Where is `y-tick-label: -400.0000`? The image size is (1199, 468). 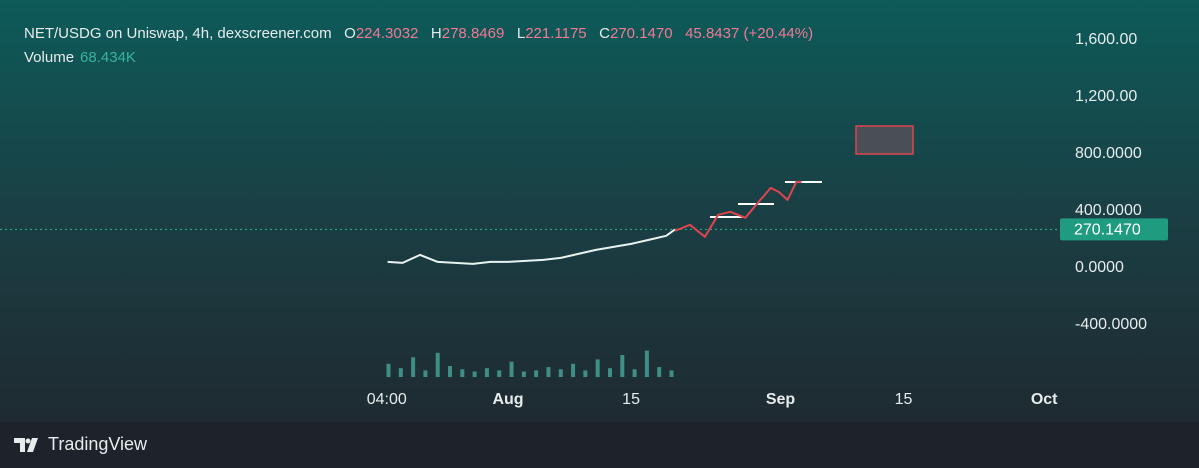 y-tick-label: -400.0000 is located at coordinates (1111, 324).